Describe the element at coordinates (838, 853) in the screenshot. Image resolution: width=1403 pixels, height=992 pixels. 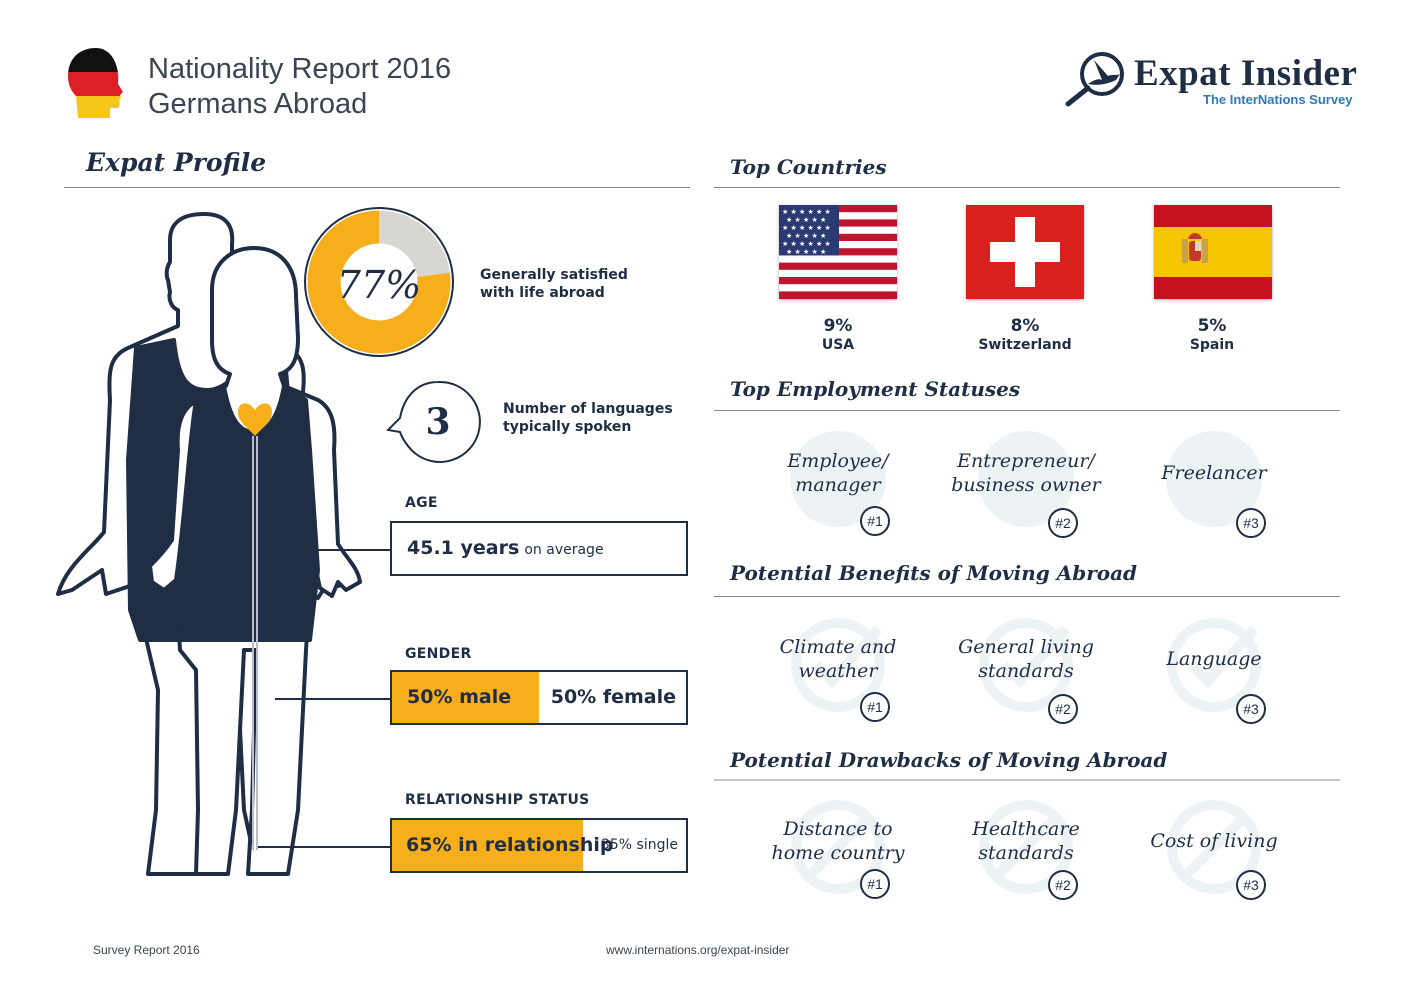
I see `text-line2: home country` at that location.